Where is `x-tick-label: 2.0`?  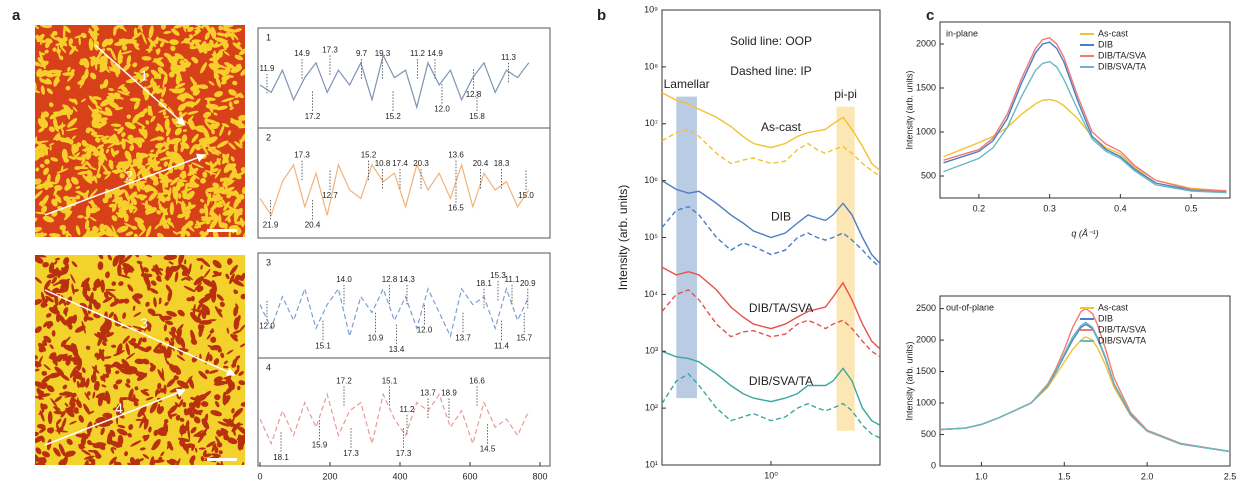
x-tick-label: 2.0 is located at coordinates (1147, 476).